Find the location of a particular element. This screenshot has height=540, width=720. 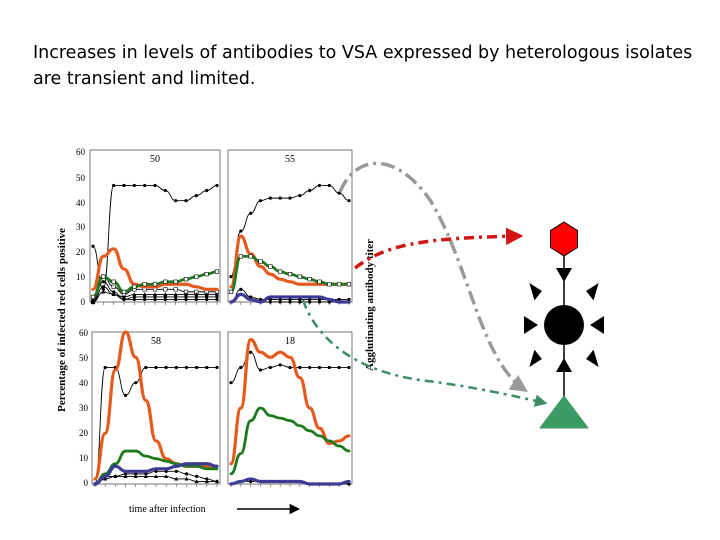

tick-label: 50 is located at coordinates (81, 178).